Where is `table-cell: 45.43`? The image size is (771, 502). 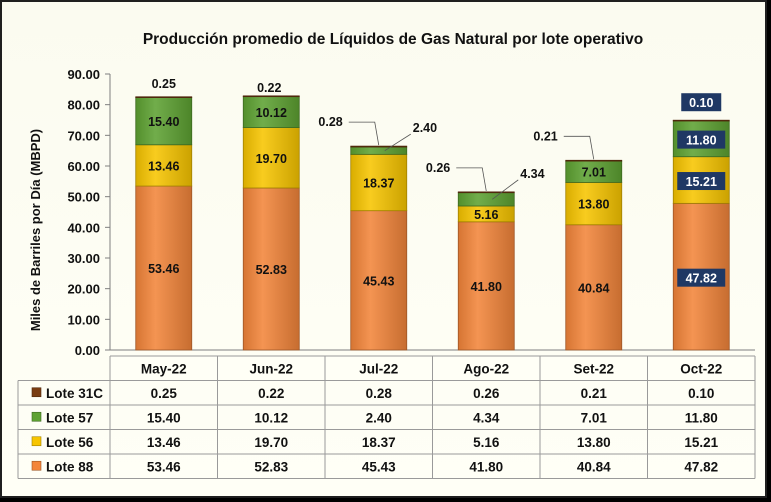 table-cell: 45.43 is located at coordinates (379, 466).